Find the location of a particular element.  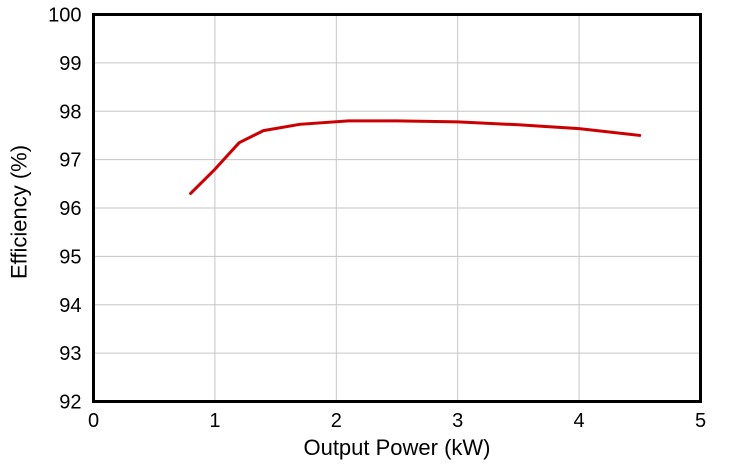

x-tick-label: 1 is located at coordinates (214, 421).